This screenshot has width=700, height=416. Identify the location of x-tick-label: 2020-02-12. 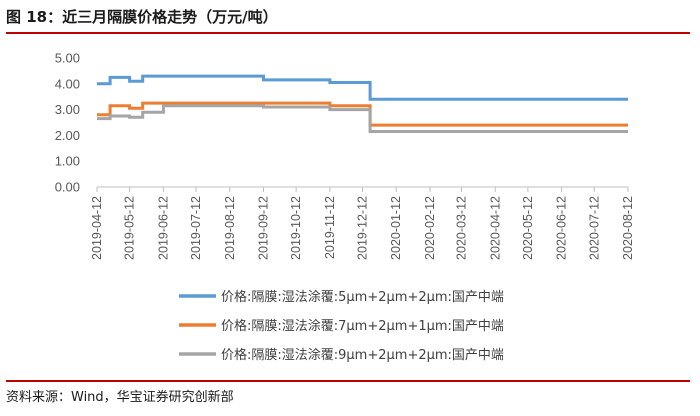
(430, 228).